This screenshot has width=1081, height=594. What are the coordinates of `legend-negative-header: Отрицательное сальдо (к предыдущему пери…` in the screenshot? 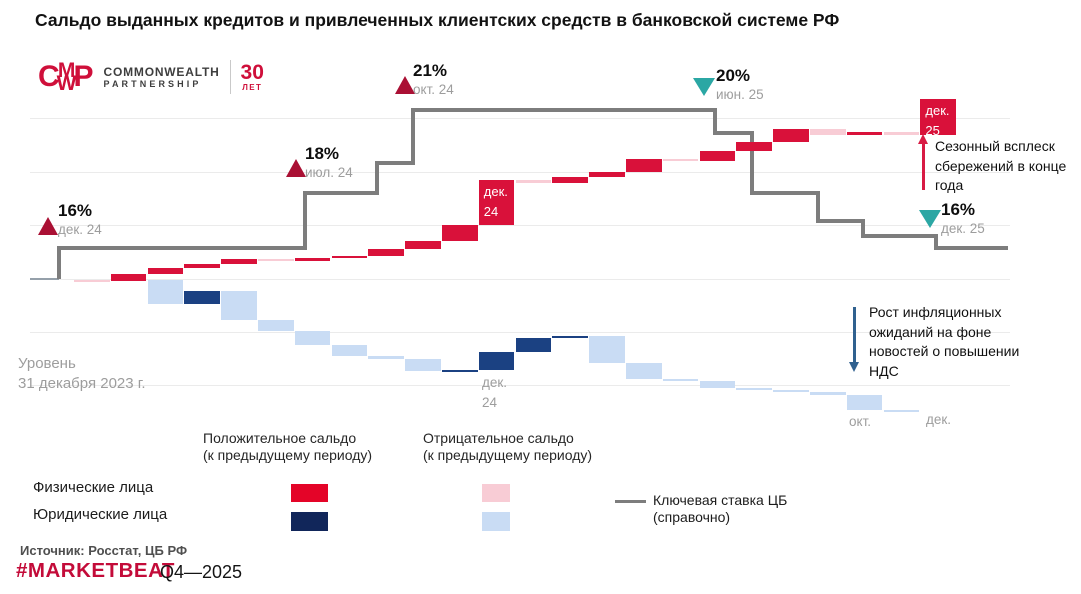 It's located at (507, 446).